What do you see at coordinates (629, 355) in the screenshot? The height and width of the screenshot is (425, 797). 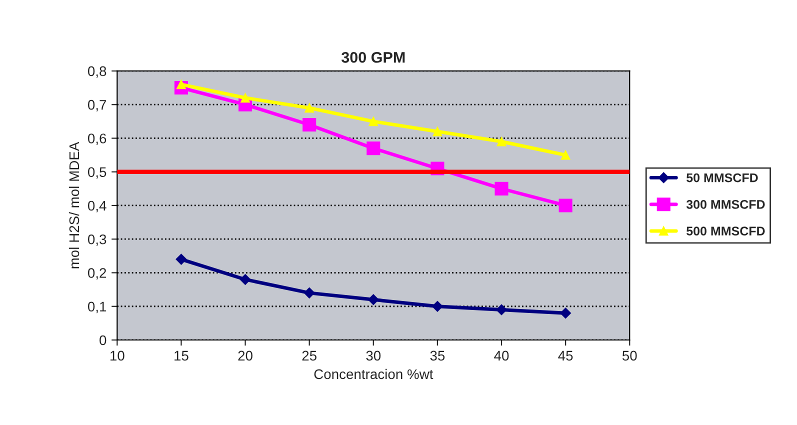 I see `x-tick-label: 50` at bounding box center [629, 355].